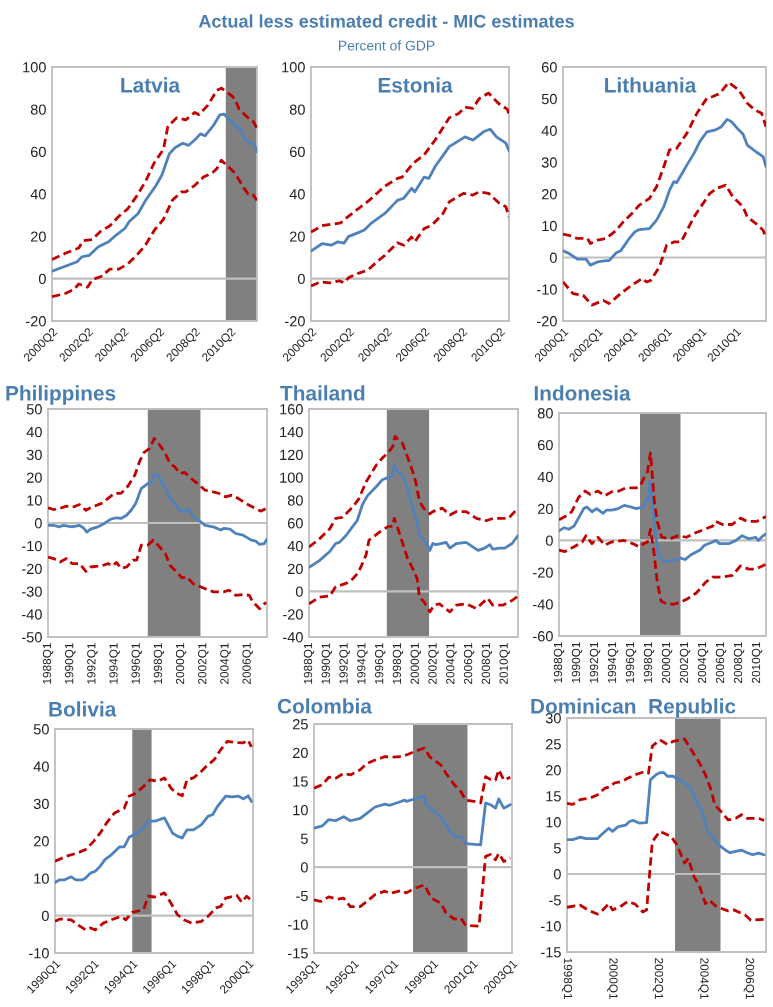 The image size is (773, 1007). What do you see at coordinates (32, 637) in the screenshot?
I see `y-tick-label: -50` at bounding box center [32, 637].